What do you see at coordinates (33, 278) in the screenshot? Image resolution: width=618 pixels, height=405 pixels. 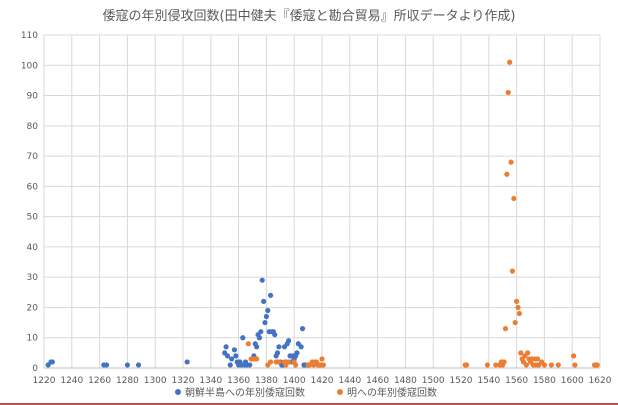 I see `y-tick-label: 30` at bounding box center [33, 278].